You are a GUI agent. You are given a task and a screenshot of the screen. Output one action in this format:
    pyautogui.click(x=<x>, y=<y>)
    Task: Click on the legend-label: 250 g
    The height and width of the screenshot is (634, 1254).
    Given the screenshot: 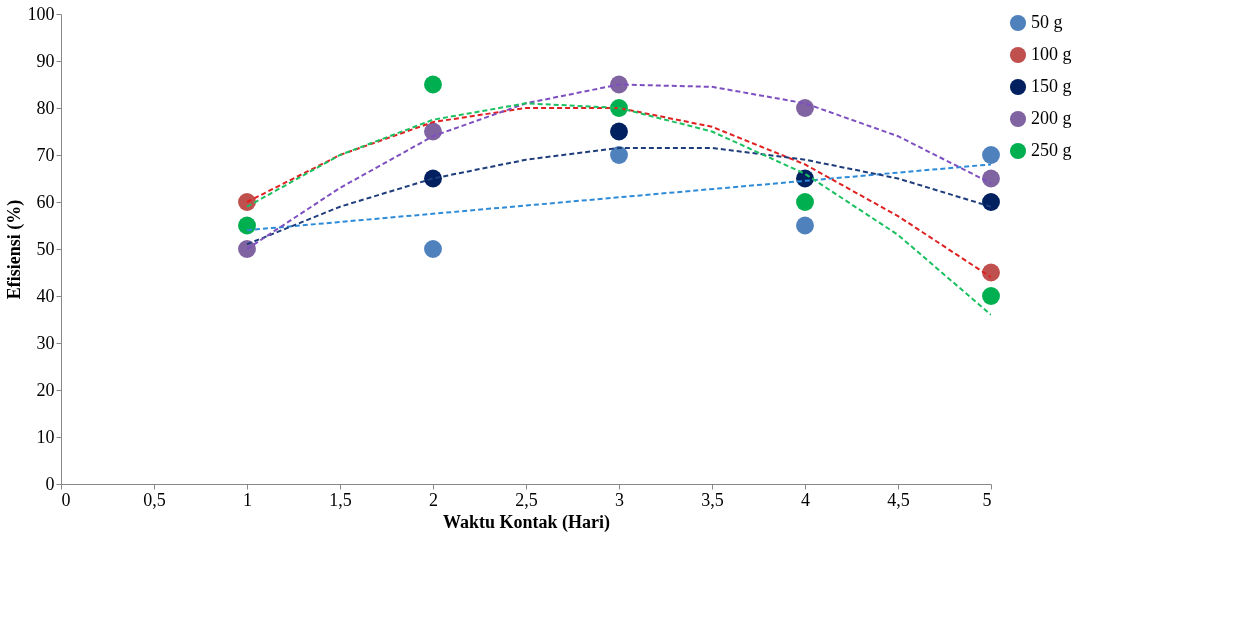 What is the action you would take?
    pyautogui.click(x=1051, y=150)
    